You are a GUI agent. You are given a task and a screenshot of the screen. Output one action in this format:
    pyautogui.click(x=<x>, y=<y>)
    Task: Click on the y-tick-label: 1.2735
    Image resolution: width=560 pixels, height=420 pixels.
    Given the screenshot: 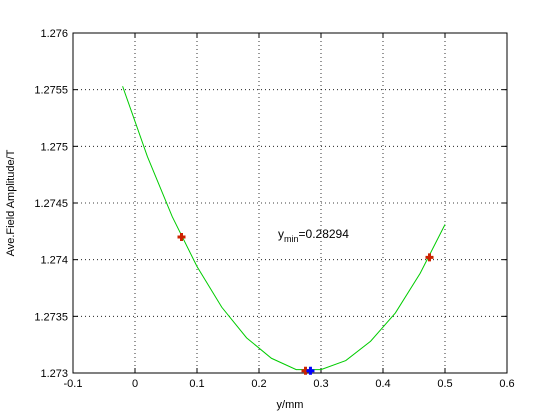 What is the action you would take?
    pyautogui.click(x=51, y=317)
    